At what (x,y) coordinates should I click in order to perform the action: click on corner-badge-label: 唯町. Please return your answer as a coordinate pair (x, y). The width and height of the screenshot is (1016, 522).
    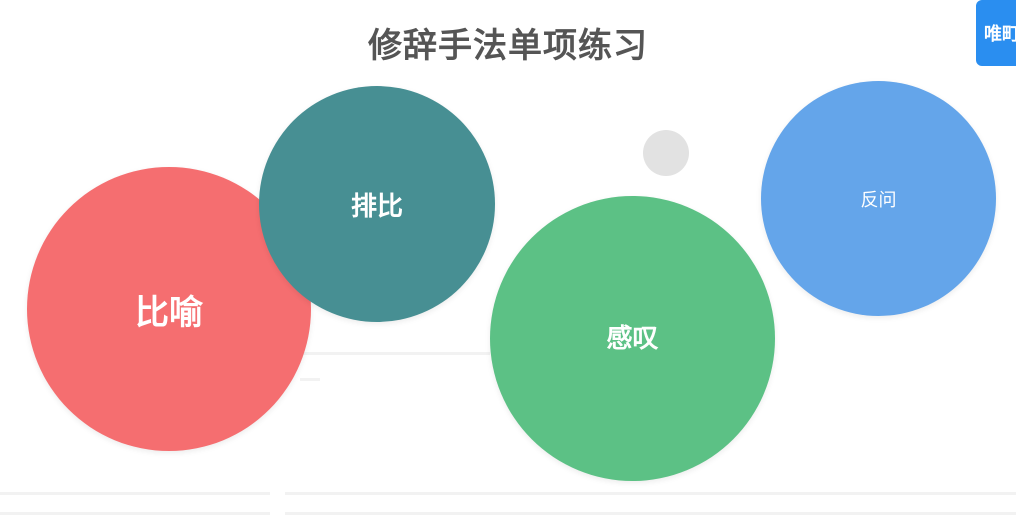
    Looking at the image, I should click on (1000, 34).